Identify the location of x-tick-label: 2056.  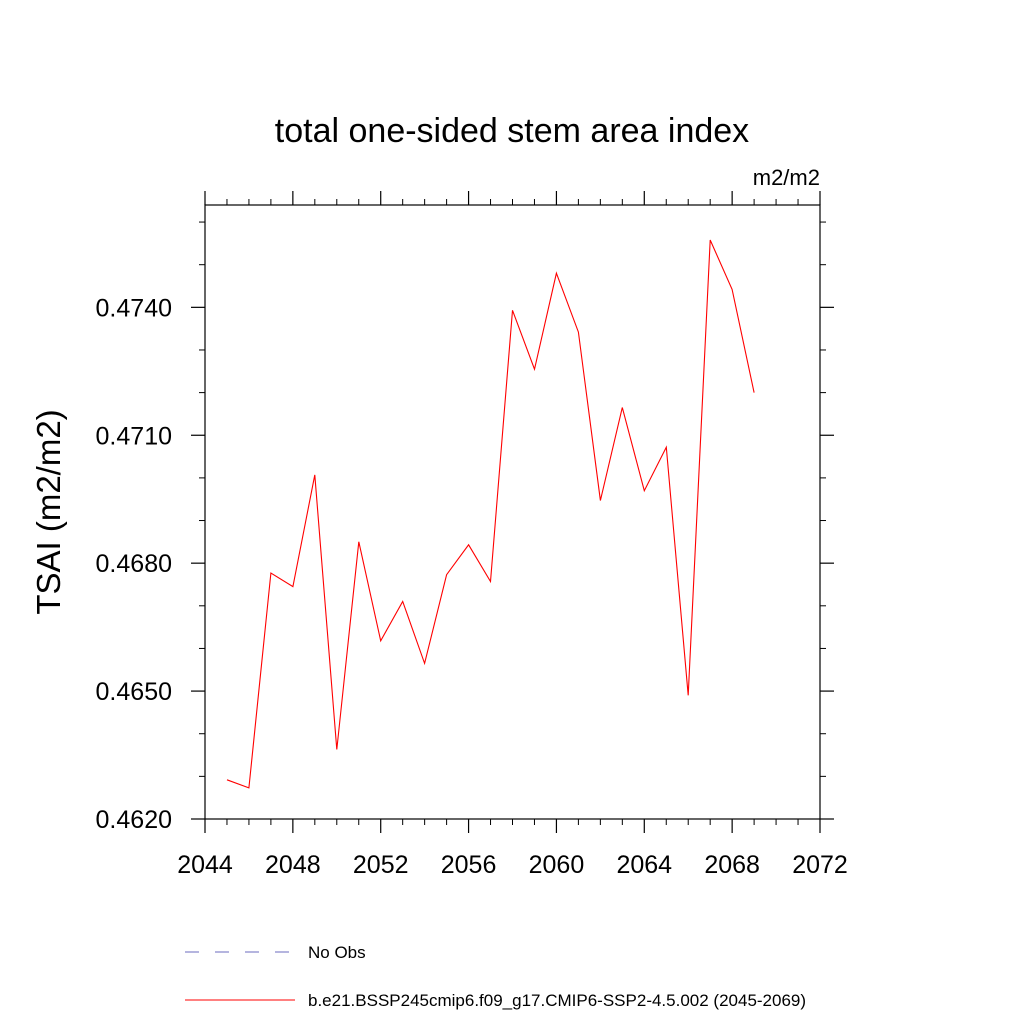
(469, 865).